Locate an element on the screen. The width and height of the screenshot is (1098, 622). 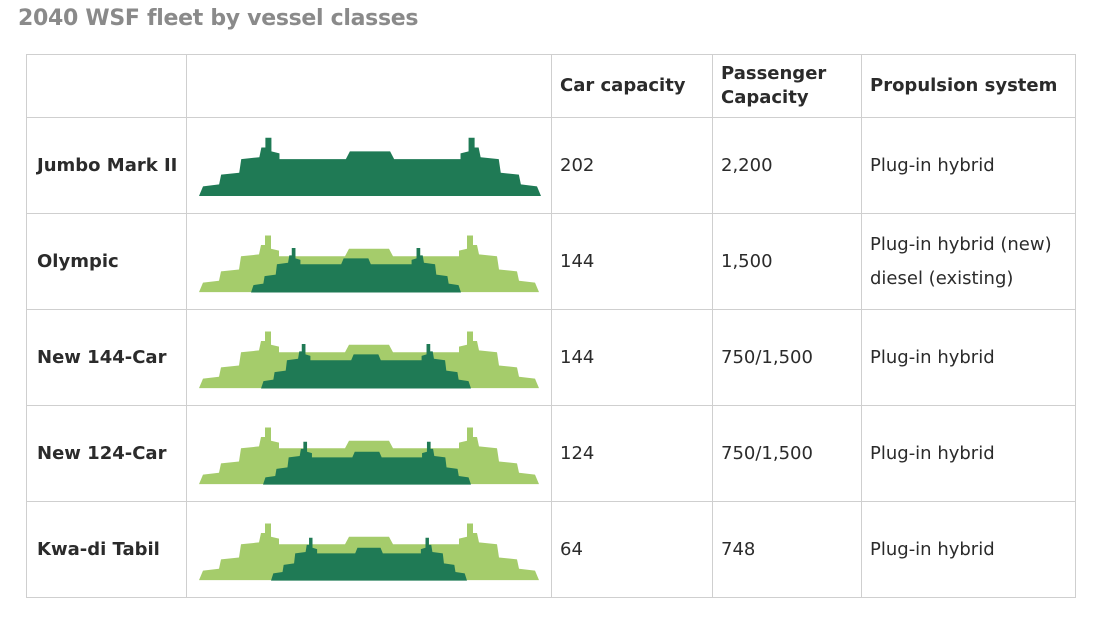
title: 2040 WSF fleet by vessel classes is located at coordinates (218, 18).